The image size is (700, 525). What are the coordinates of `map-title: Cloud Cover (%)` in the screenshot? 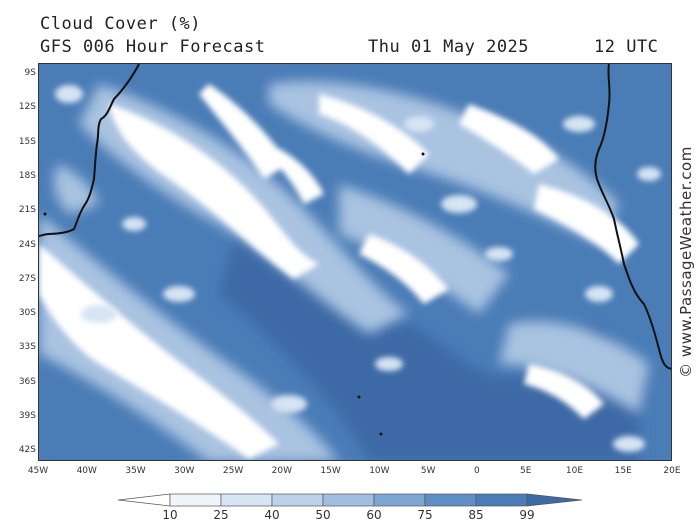 It's located at (121, 24).